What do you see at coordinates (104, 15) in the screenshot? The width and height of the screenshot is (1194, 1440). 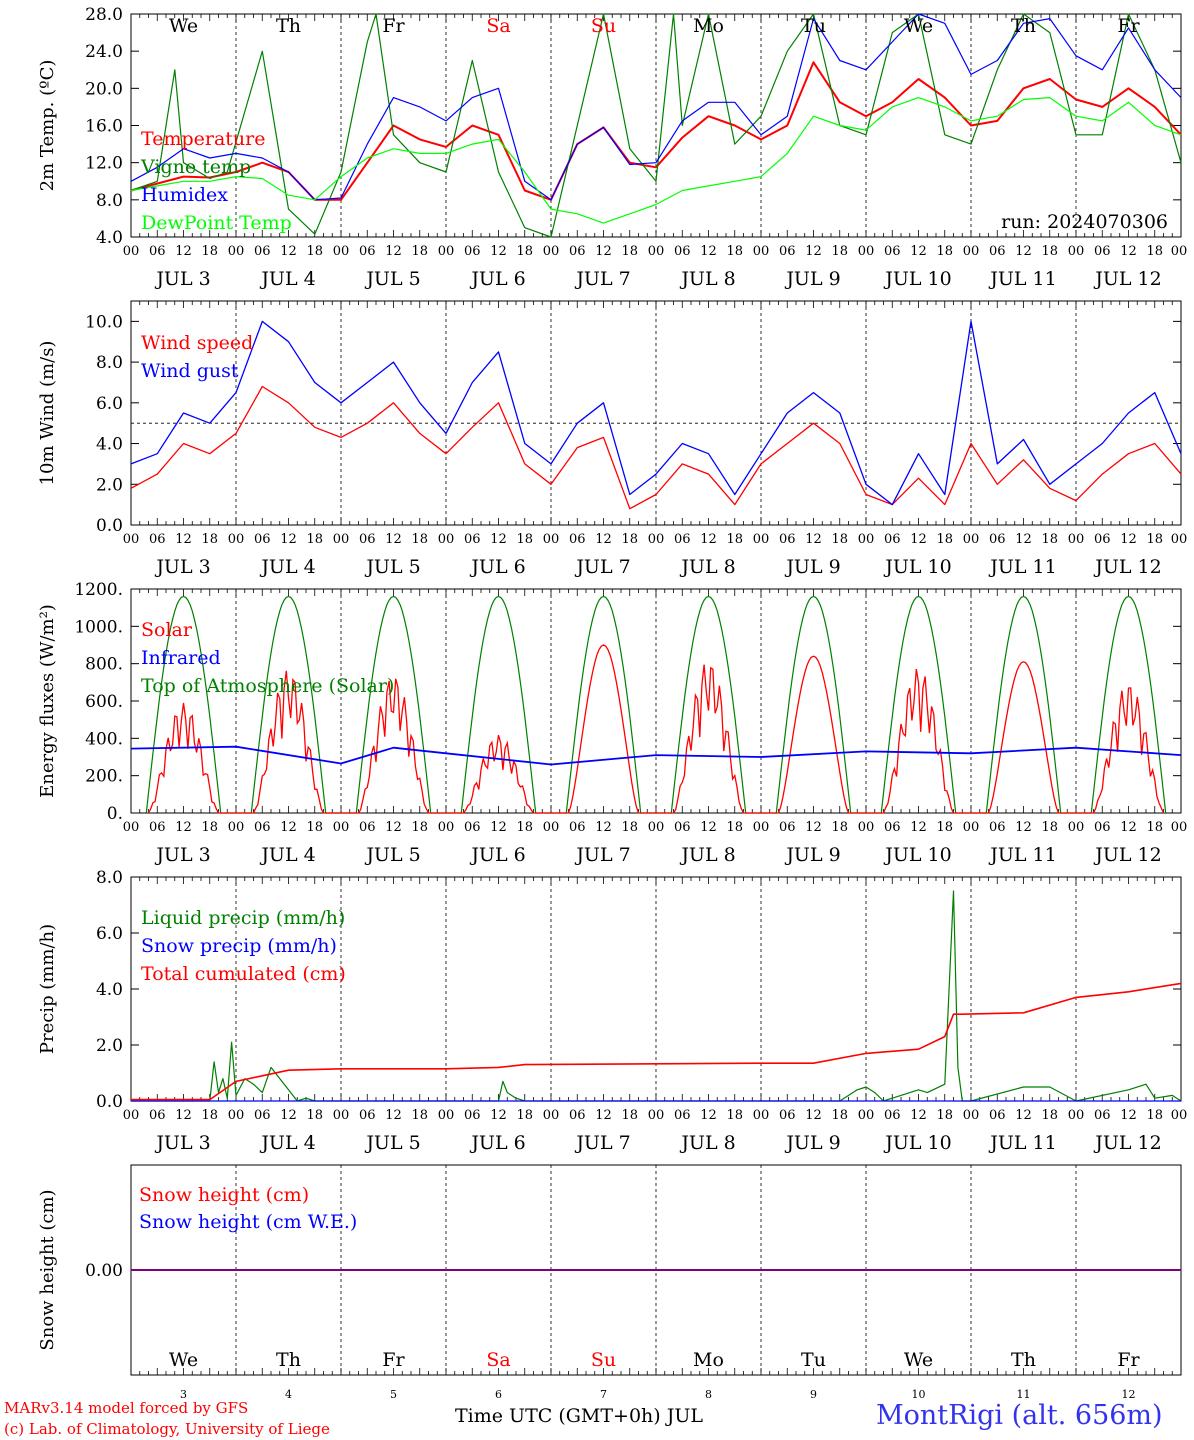 I see `y-tick-label: 28.0` at bounding box center [104, 15].